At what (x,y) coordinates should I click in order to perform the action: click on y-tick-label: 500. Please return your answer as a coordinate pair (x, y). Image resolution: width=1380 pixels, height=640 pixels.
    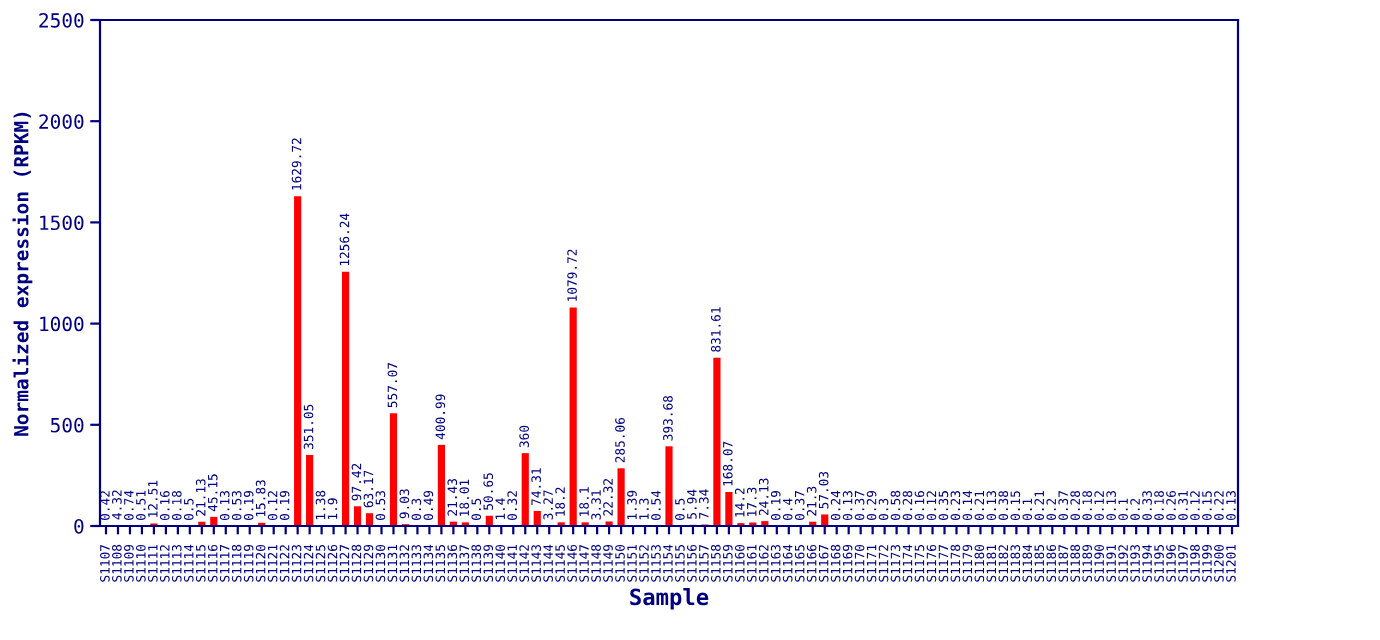
    Looking at the image, I should click on (67, 425).